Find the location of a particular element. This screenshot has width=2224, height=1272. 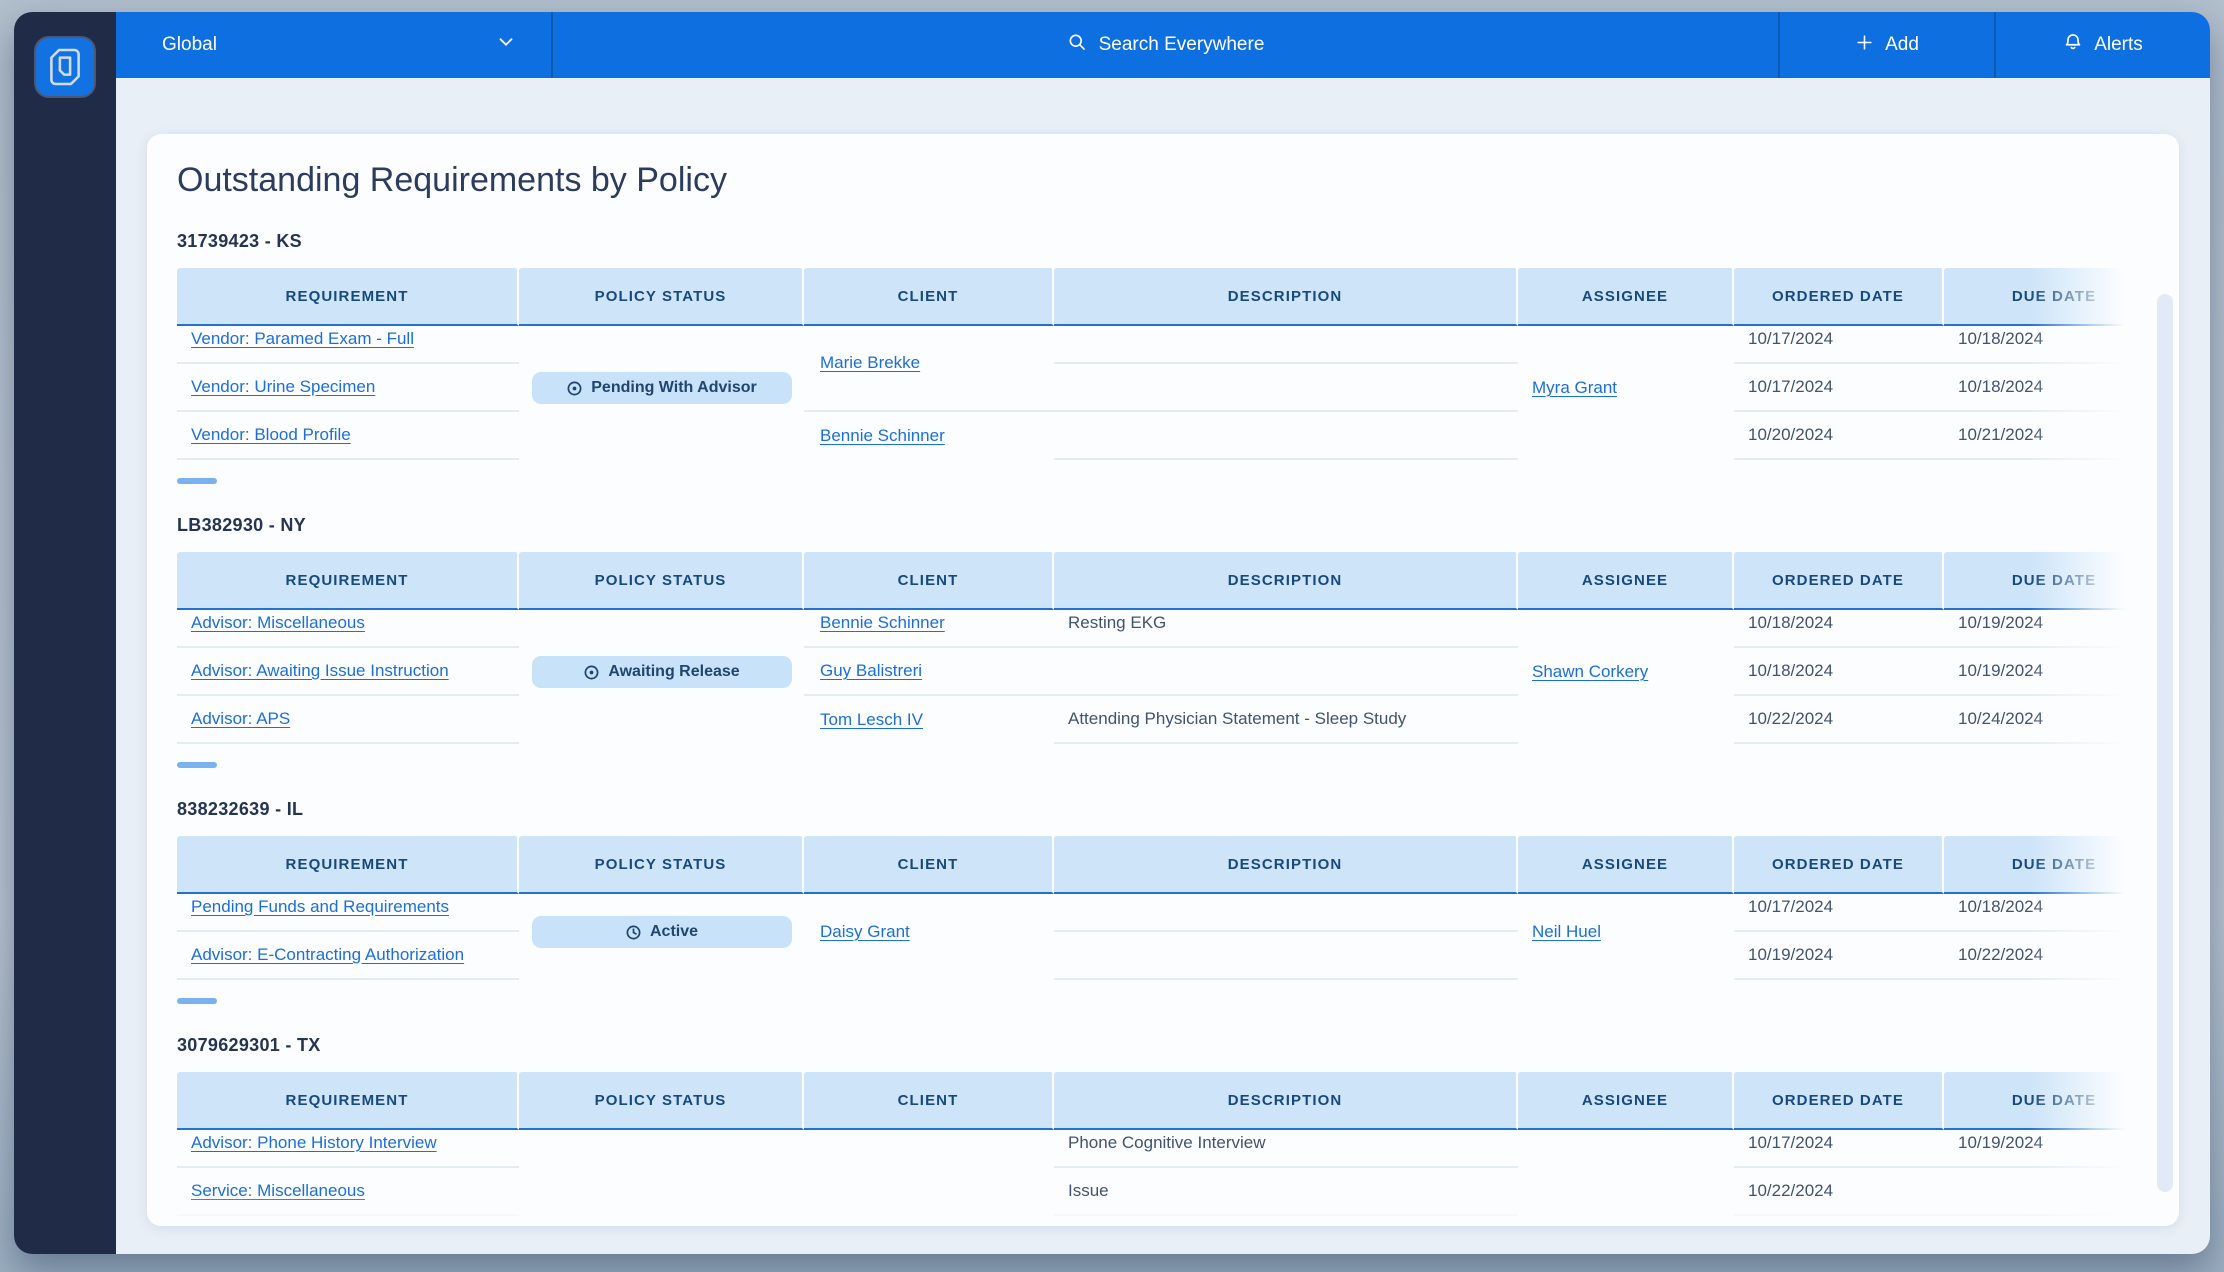

due-date-cell: 10/21/2024 is located at coordinates (2046, 436).